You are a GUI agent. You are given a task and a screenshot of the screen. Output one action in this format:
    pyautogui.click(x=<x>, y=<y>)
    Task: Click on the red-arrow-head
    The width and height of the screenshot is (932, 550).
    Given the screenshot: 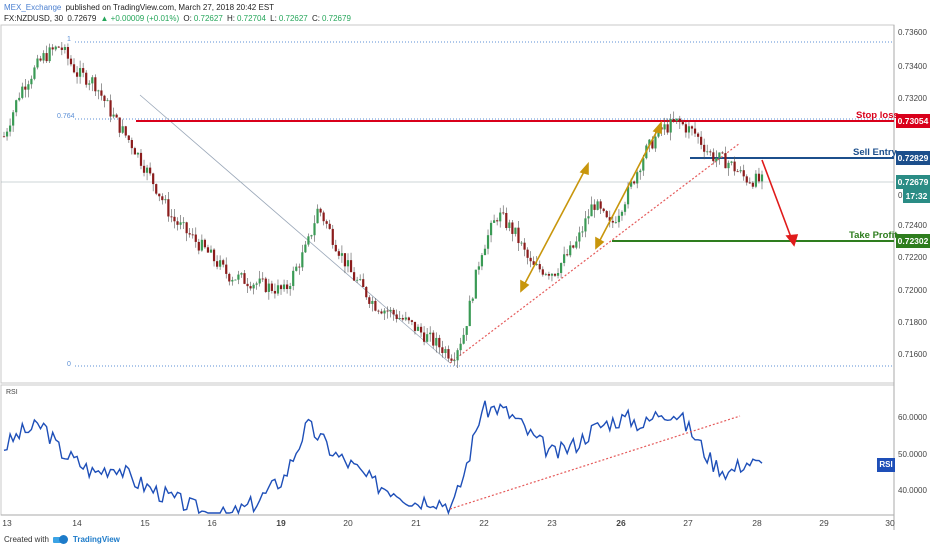 What is the action you would take?
    pyautogui.click(x=792, y=240)
    